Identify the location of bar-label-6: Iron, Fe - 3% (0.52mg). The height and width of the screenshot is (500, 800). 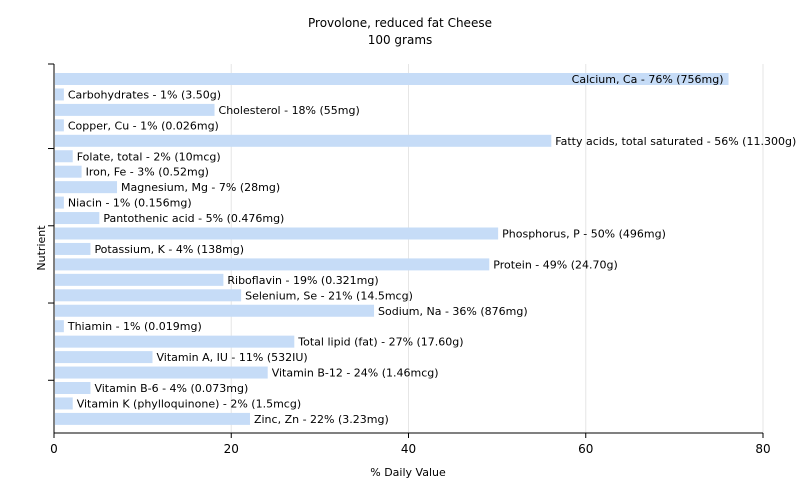
(147, 172).